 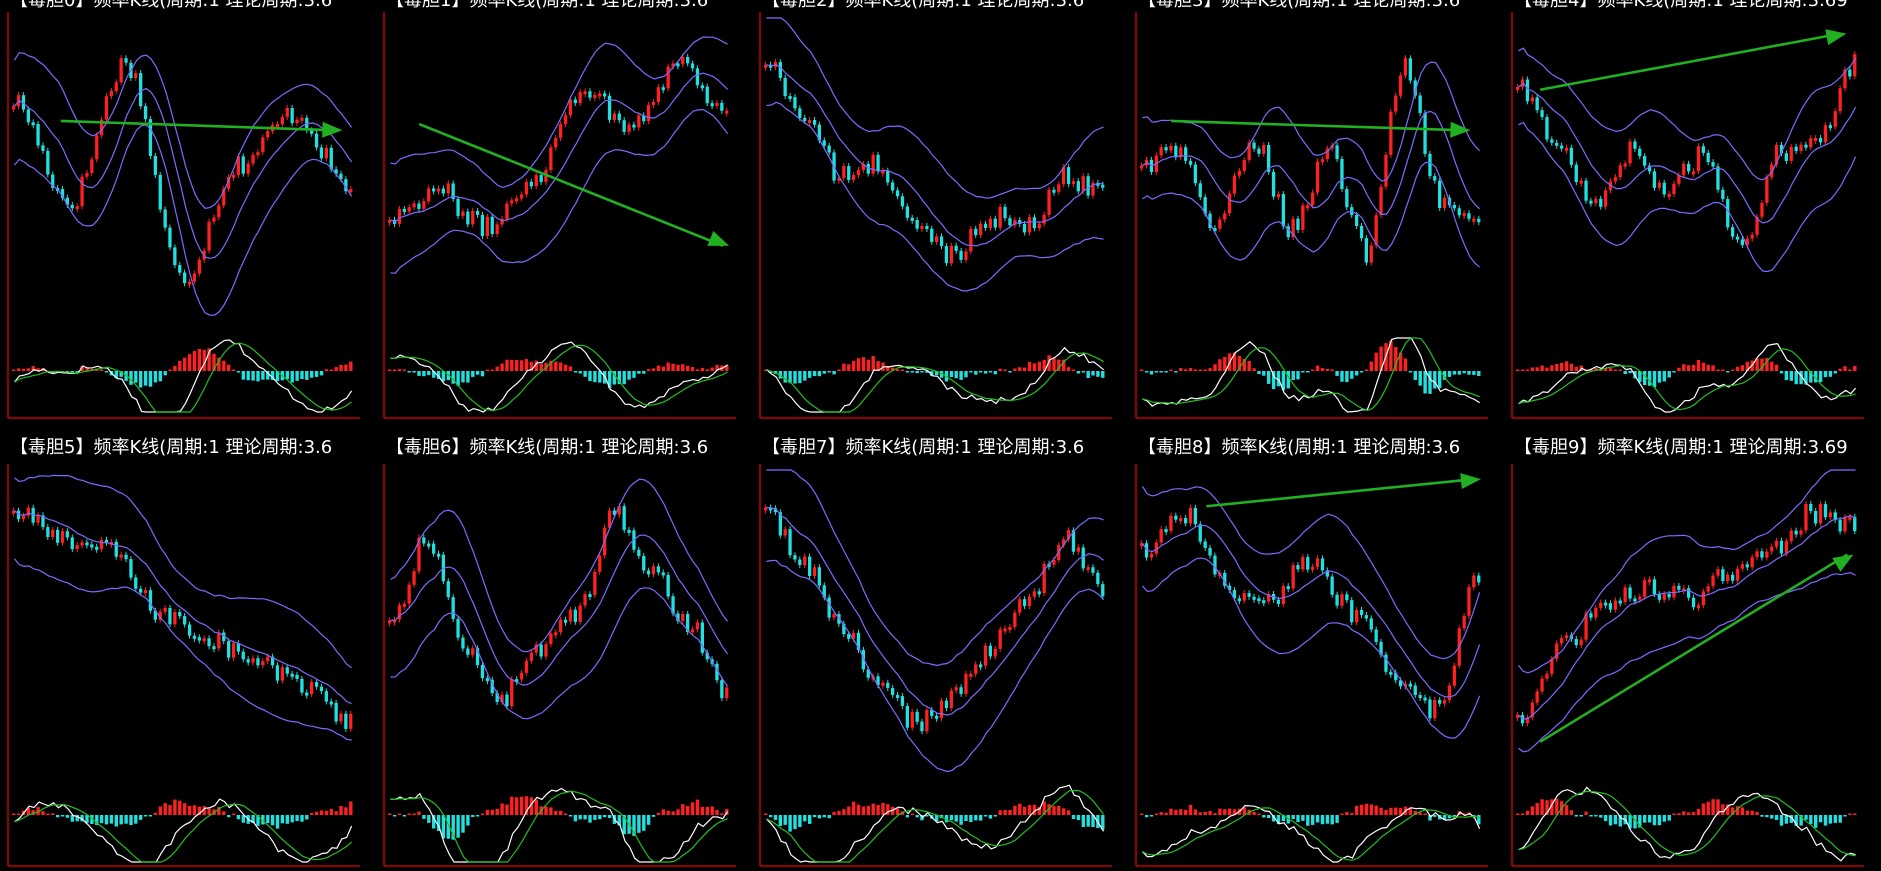 I want to click on chart-panel-5: 【毒胆5】频率K线(周期:1 理论周期:3.6, so click(x=183, y=652).